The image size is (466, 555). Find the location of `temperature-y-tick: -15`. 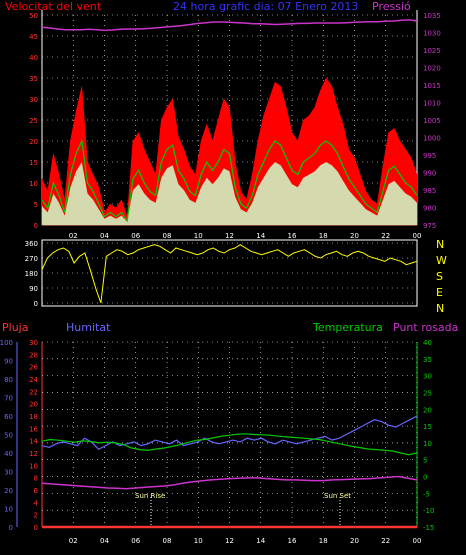

temperature-y-tick: -15 is located at coordinates (428, 528).